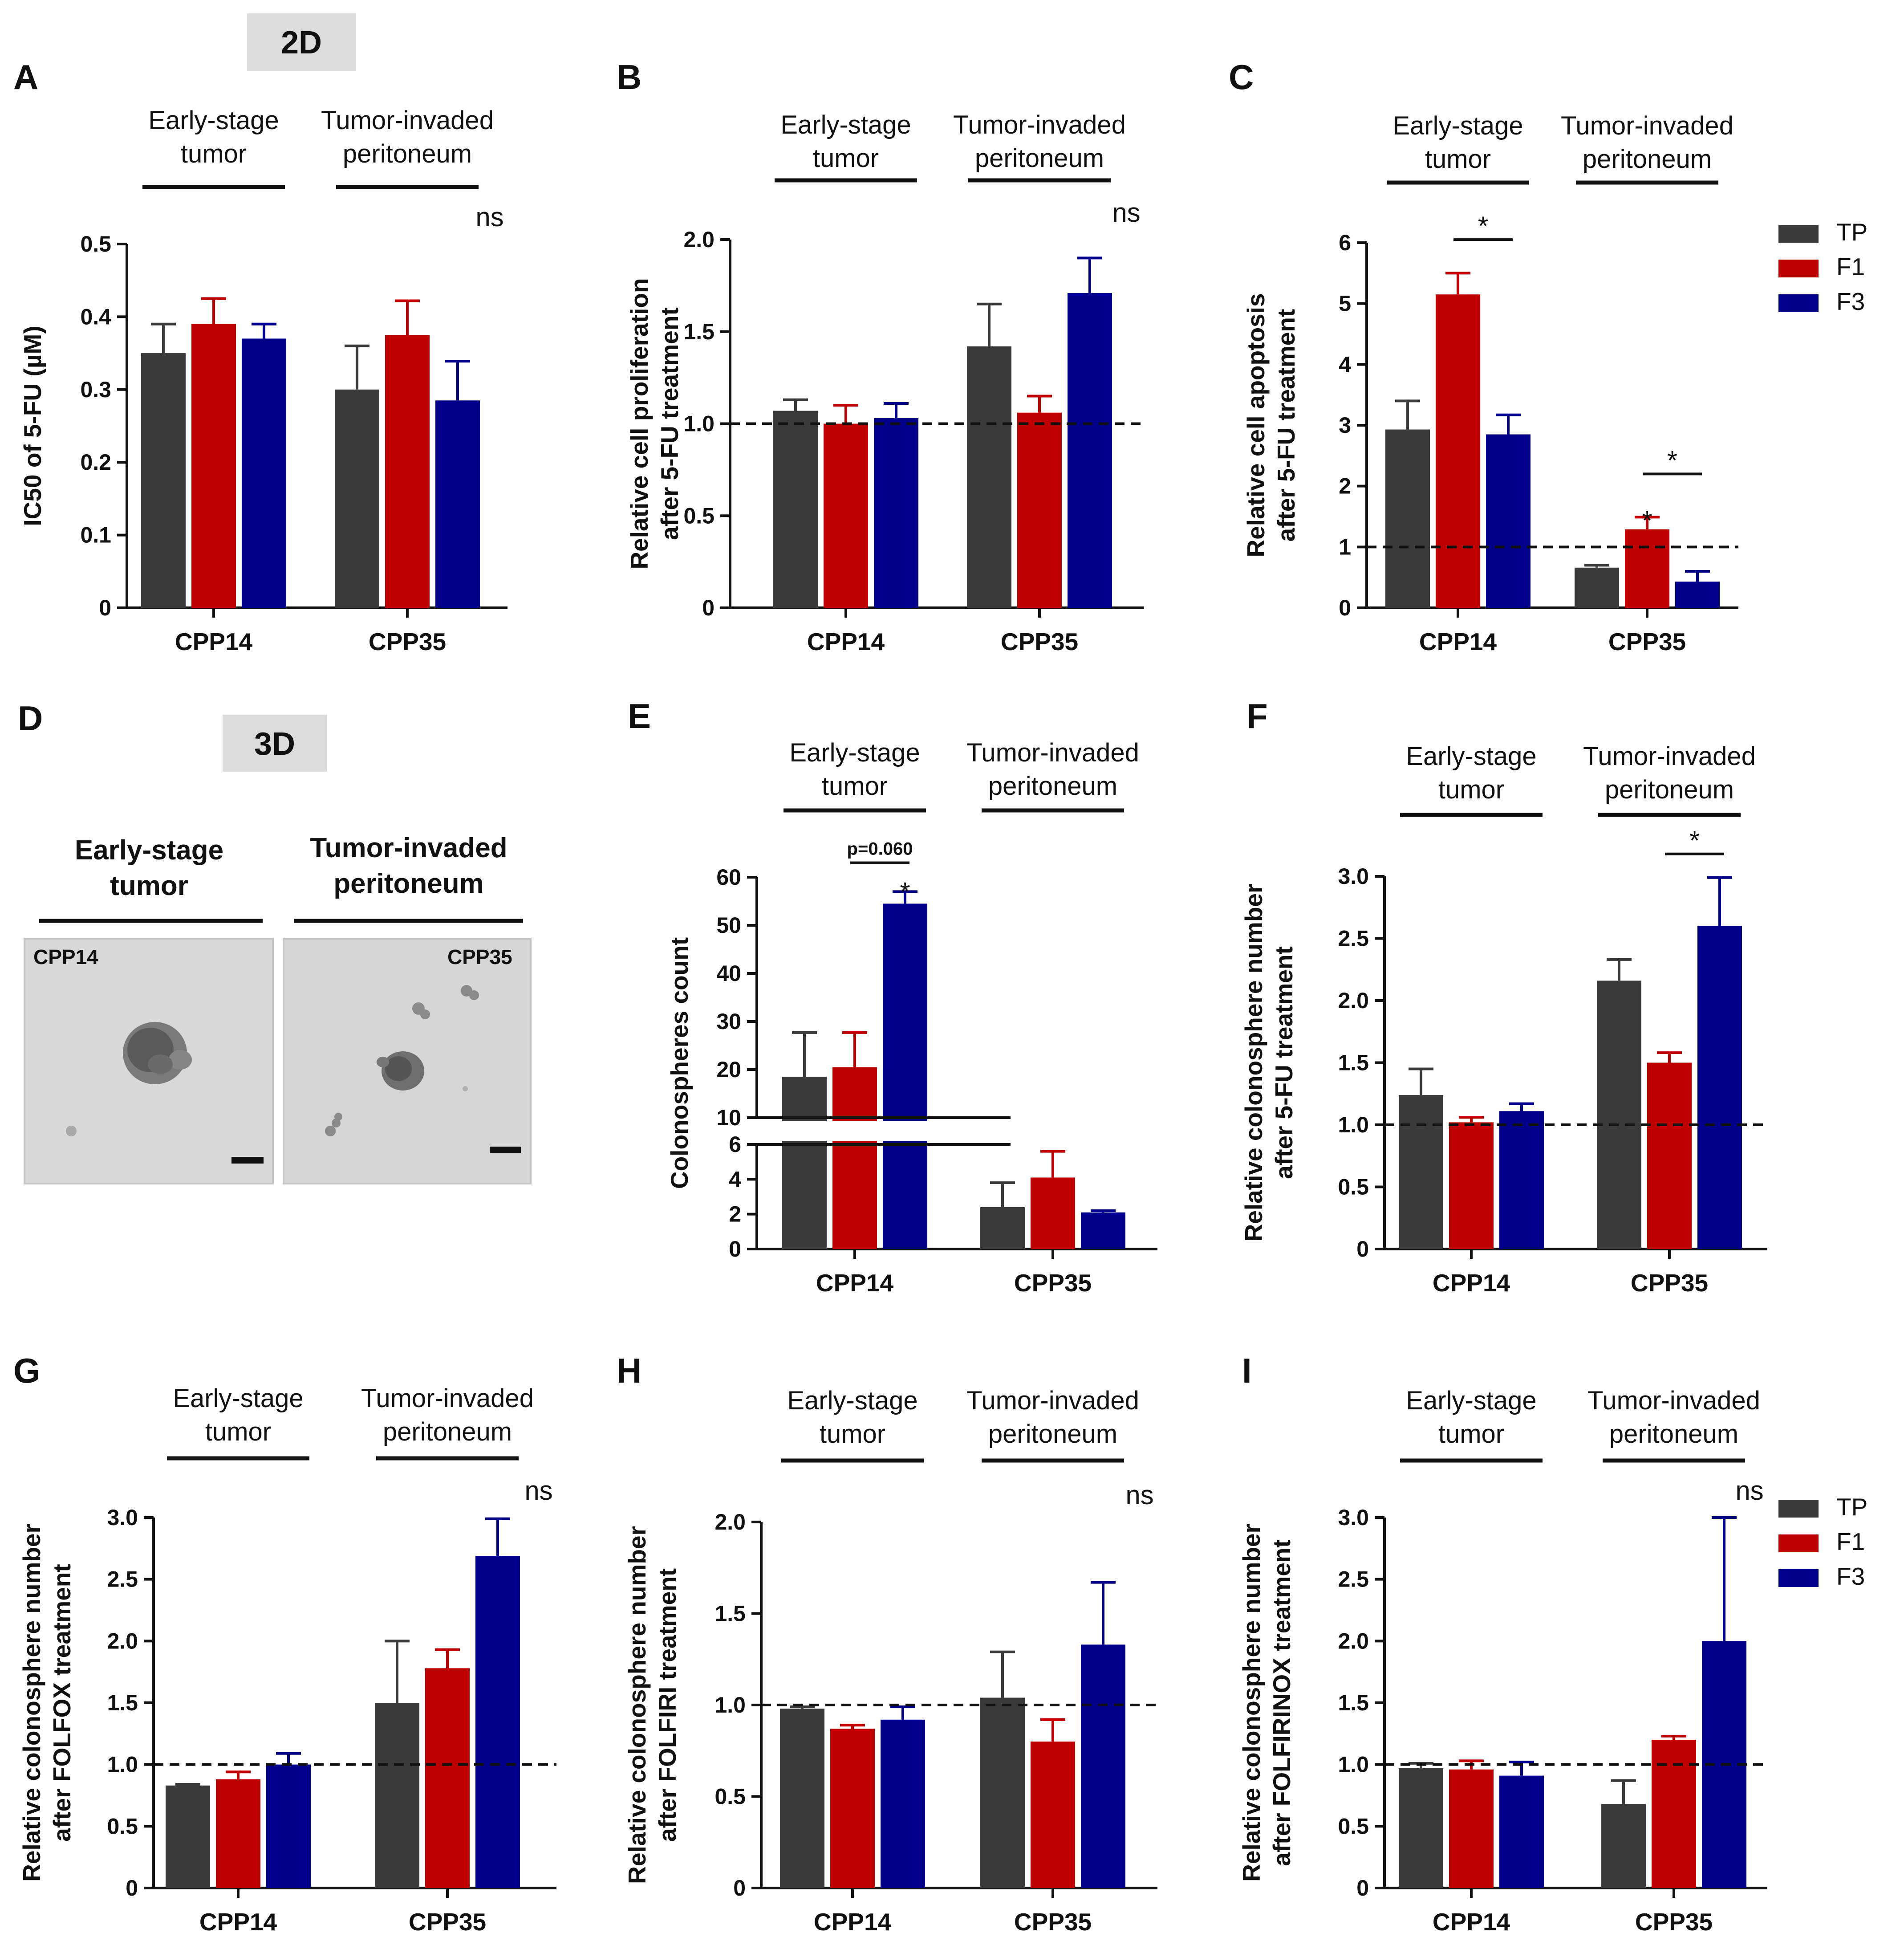 The image size is (1904, 1941). Describe the element at coordinates (1471, 1434) in the screenshot. I see `panel-i-group-header-line2: tumor` at that location.